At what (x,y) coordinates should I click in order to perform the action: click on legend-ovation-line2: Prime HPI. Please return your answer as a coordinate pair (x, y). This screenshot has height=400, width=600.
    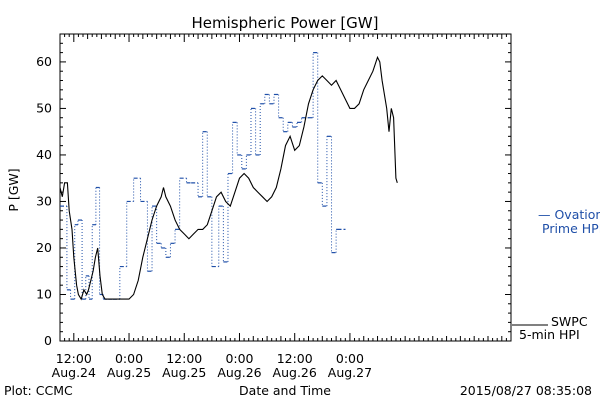
    Looking at the image, I should click on (571, 228).